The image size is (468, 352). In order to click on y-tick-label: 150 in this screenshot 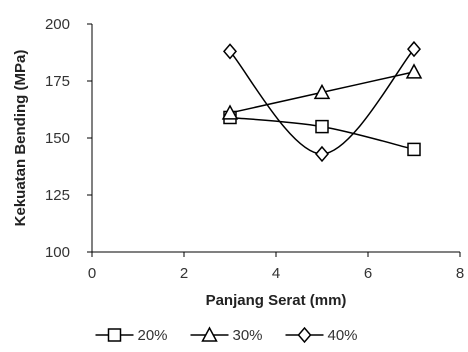, I will do `click(57, 138)`.